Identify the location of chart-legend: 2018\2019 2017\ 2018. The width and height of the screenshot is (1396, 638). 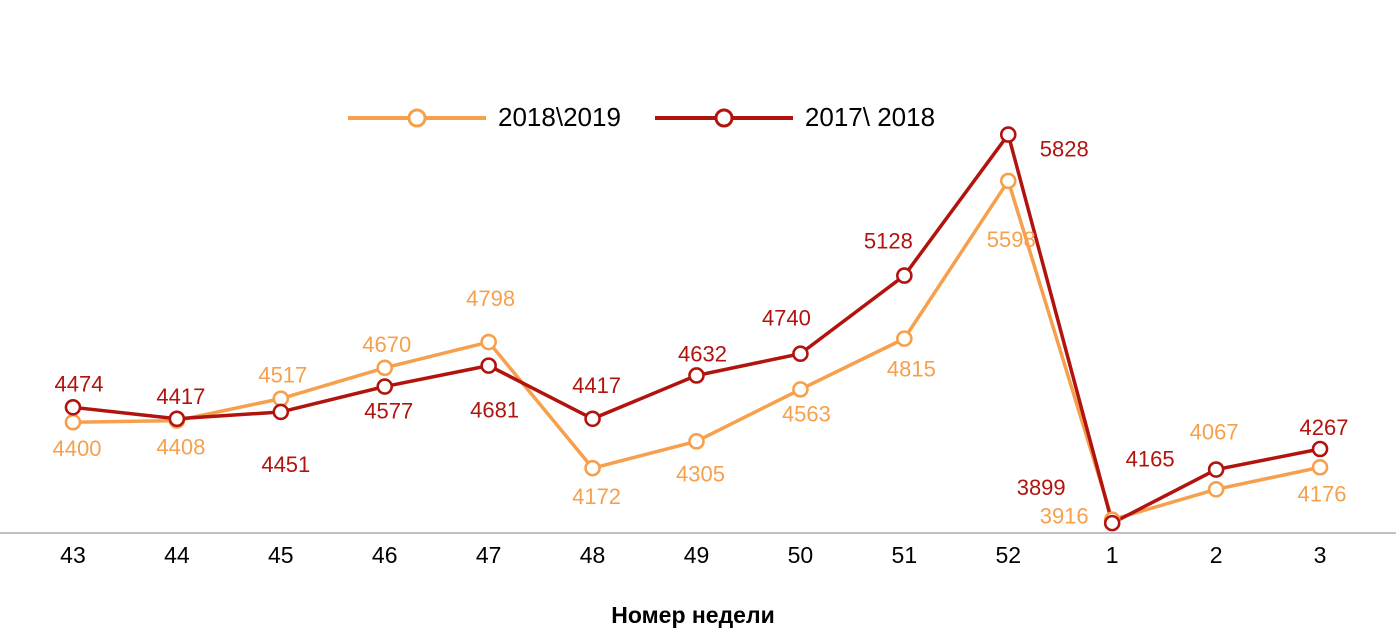
(641, 117).